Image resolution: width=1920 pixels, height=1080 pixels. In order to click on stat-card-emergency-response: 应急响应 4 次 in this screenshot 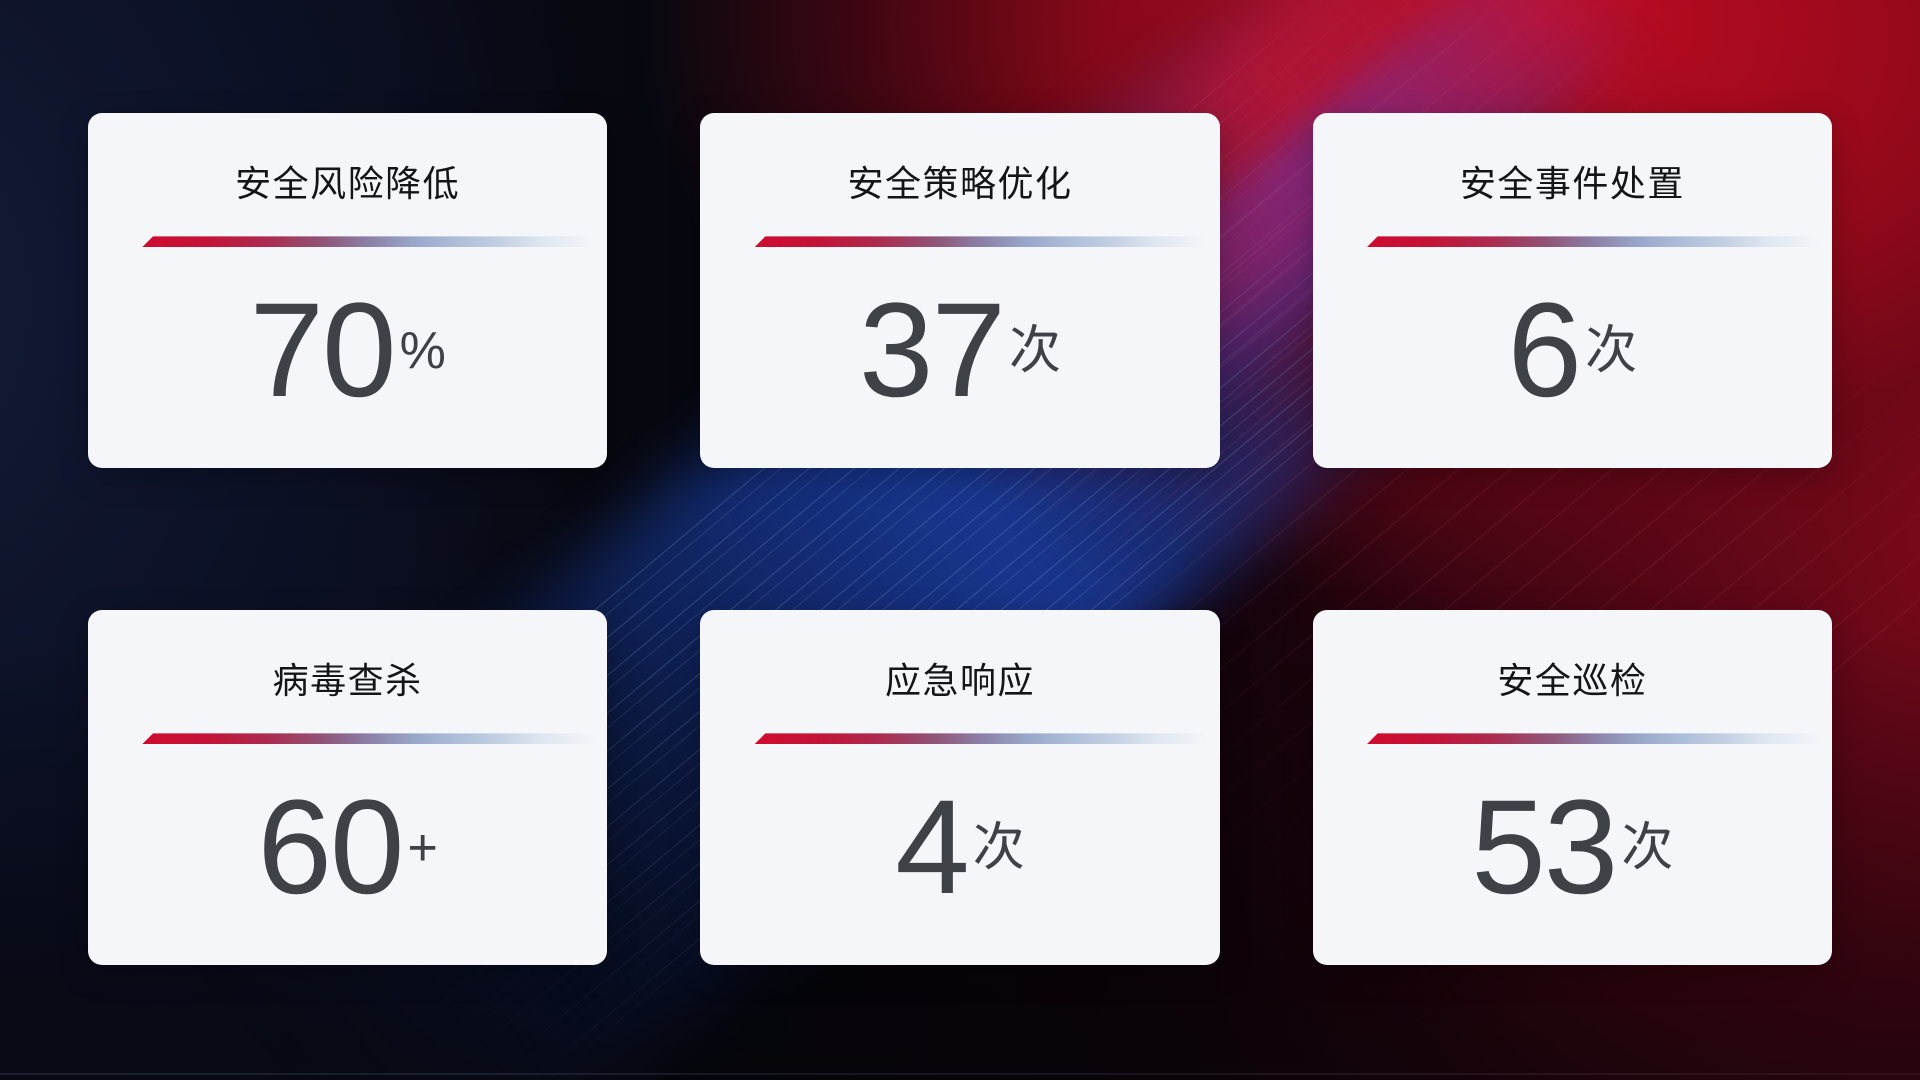, I will do `click(960, 787)`.